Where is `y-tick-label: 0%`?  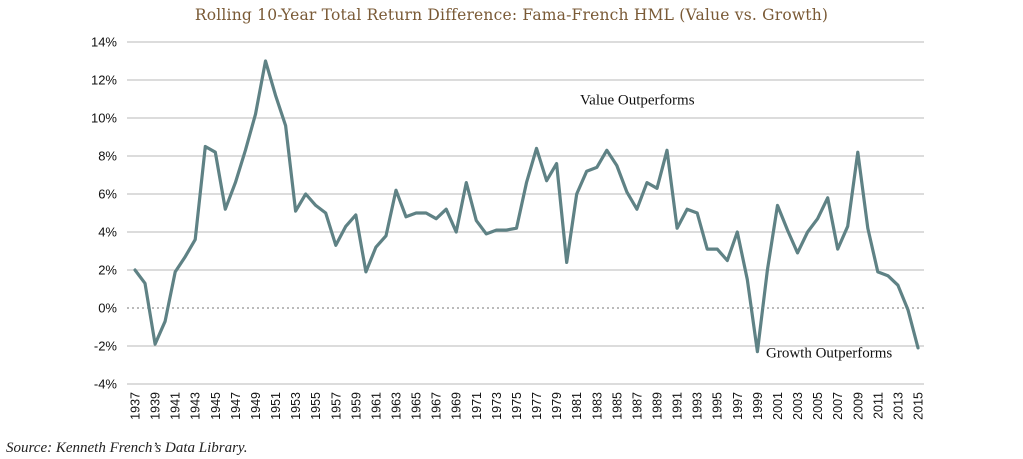 y-tick-label: 0% is located at coordinates (107, 308).